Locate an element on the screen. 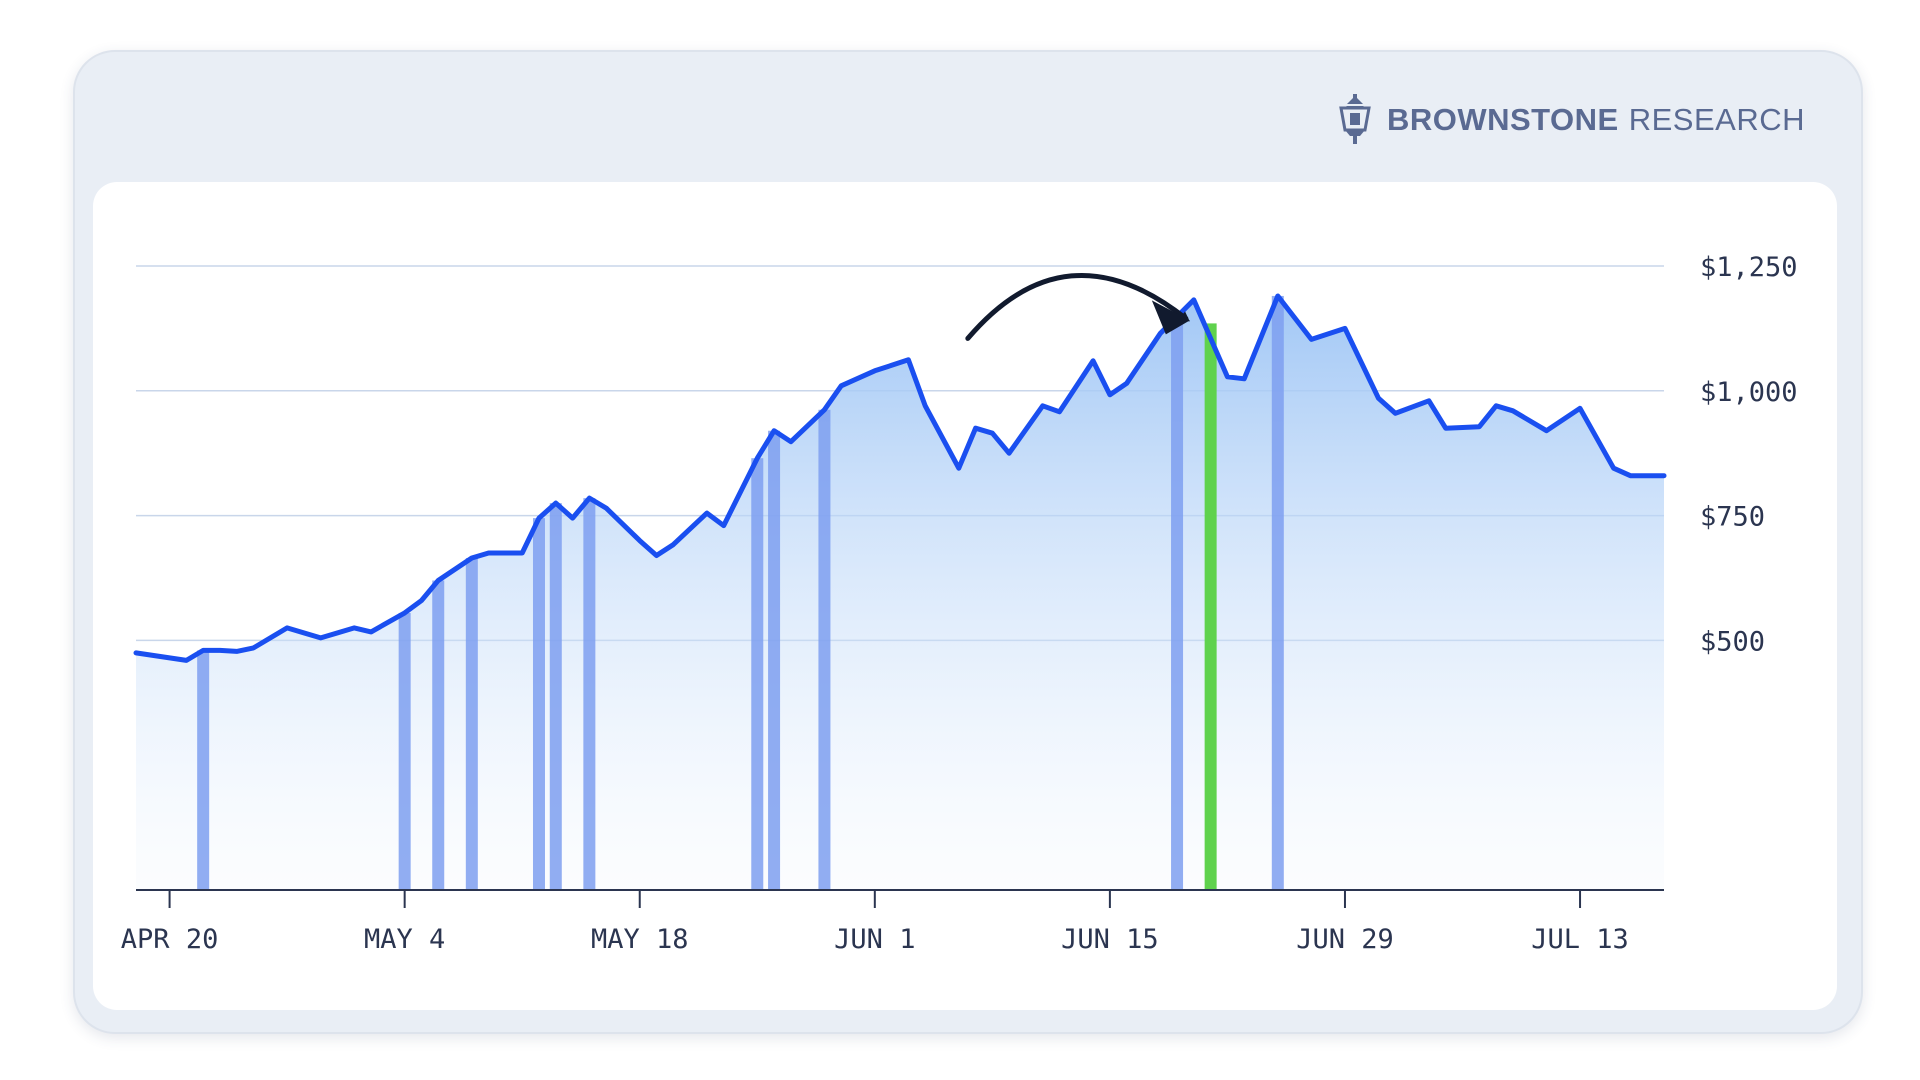 Image resolution: width=1920 pixels, height=1080 pixels. x-tick-label: JUL 13 is located at coordinates (1580, 939).